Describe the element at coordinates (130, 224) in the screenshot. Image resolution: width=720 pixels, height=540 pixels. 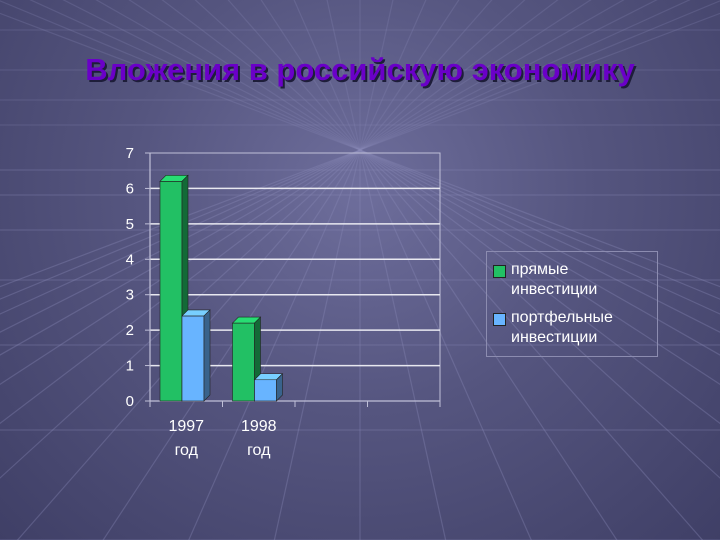
I see `y-tick-label: 5` at that location.